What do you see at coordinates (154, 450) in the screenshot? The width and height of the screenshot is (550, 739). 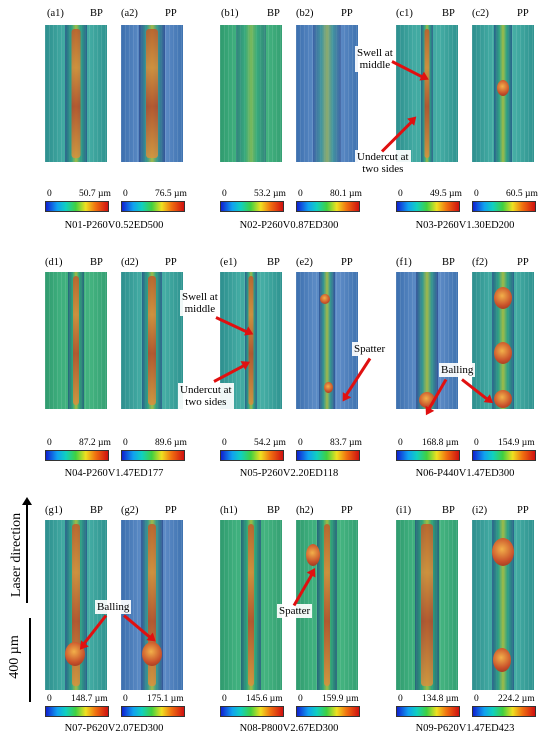 I see `color-scale-d2: 0 89.6 µm` at bounding box center [154, 450].